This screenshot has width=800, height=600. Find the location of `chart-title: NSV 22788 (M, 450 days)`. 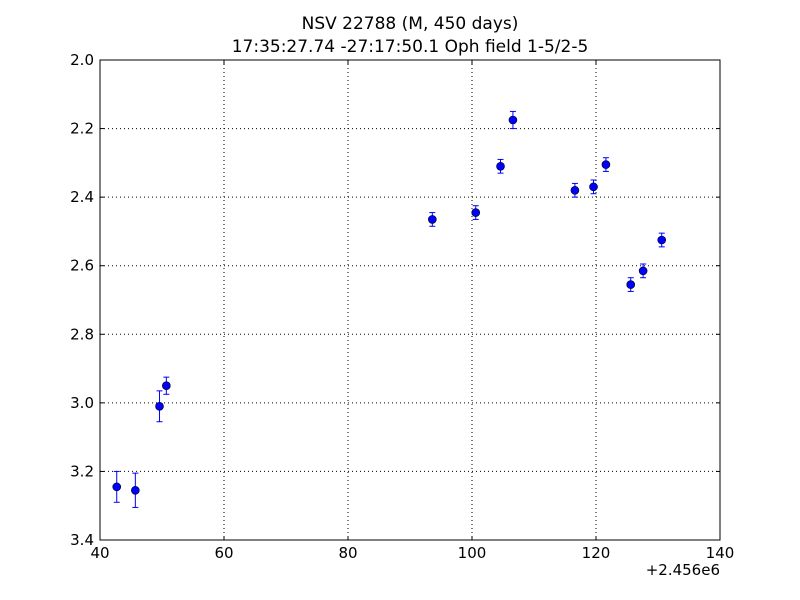

chart-title: NSV 22788 (M, 450 days) is located at coordinates (410, 24).